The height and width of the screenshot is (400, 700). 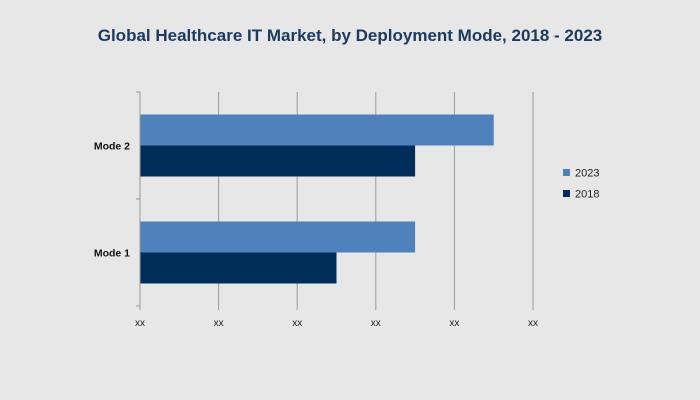 What do you see at coordinates (581, 184) in the screenshot?
I see `legend: 2023 2018` at bounding box center [581, 184].